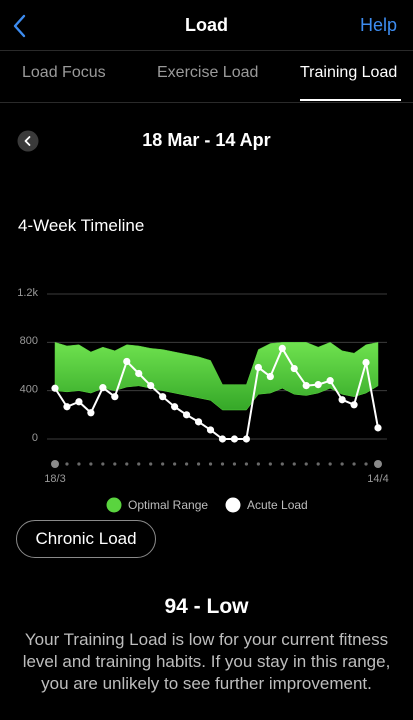 The width and height of the screenshot is (413, 720). Describe the element at coordinates (377, 479) in the screenshot. I see `x-tick-label: 14/4` at that location.